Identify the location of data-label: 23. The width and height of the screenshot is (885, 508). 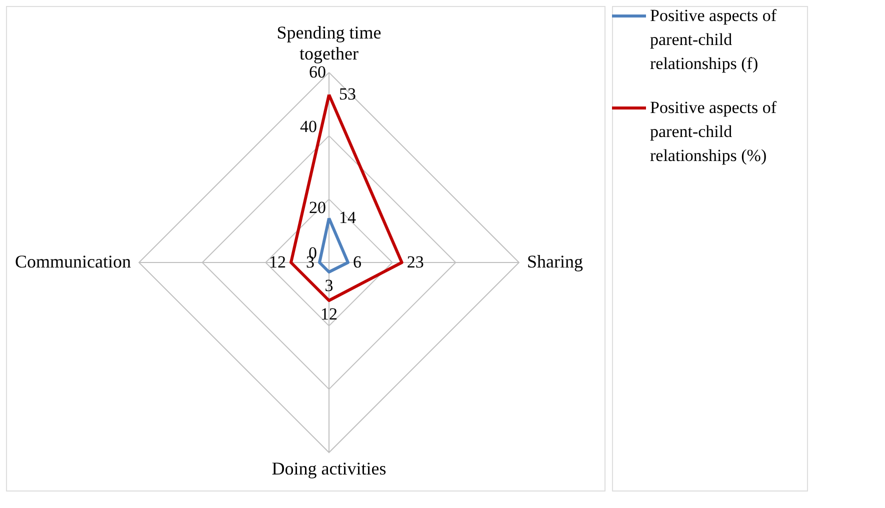
(415, 262).